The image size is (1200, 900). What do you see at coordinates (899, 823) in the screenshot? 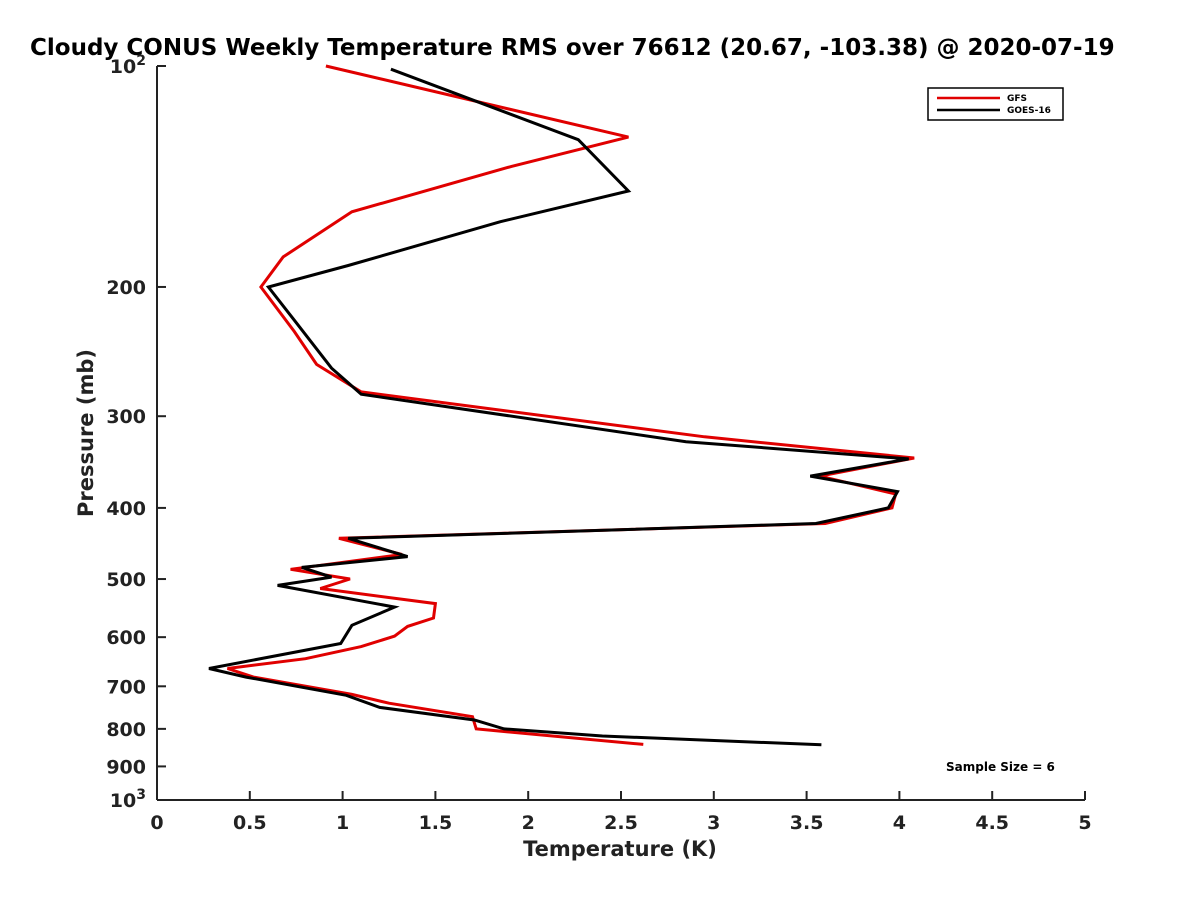
I see `x-tick-label: 4` at bounding box center [899, 823].